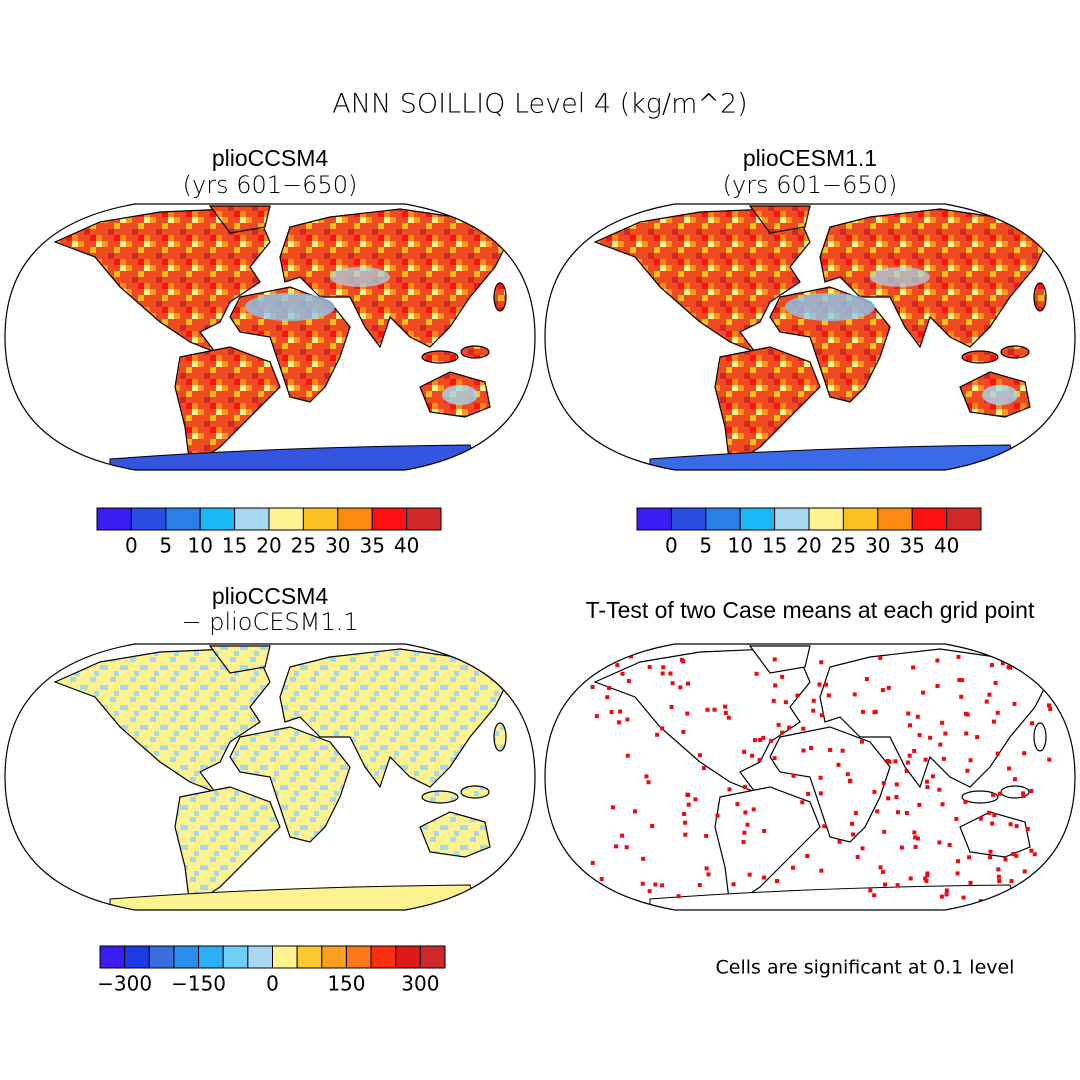 The height and width of the screenshot is (1080, 1080). I want to click on colorbar-label: 40, so click(946, 546).